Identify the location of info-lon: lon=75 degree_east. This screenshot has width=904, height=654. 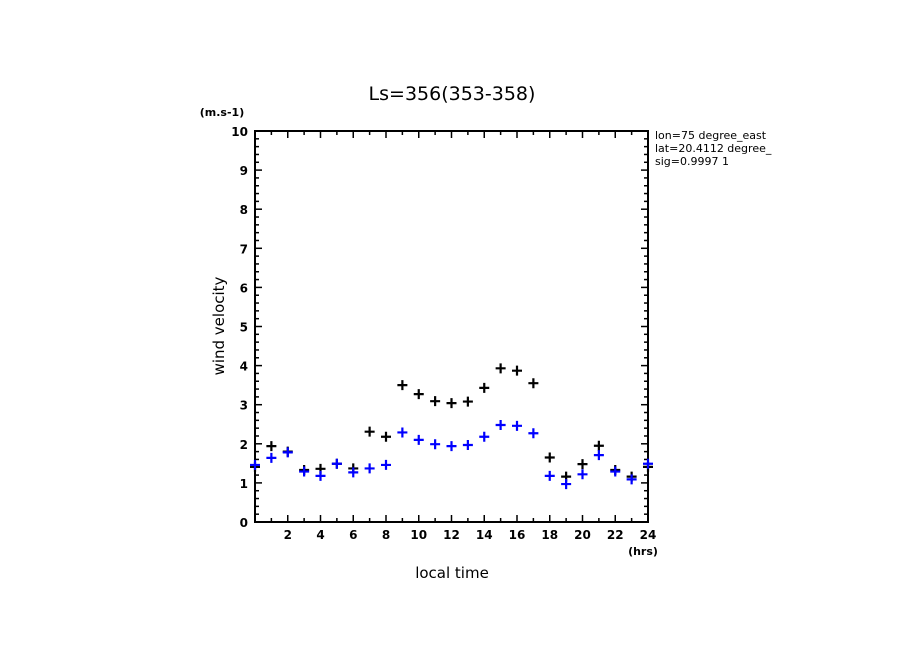
(711, 135).